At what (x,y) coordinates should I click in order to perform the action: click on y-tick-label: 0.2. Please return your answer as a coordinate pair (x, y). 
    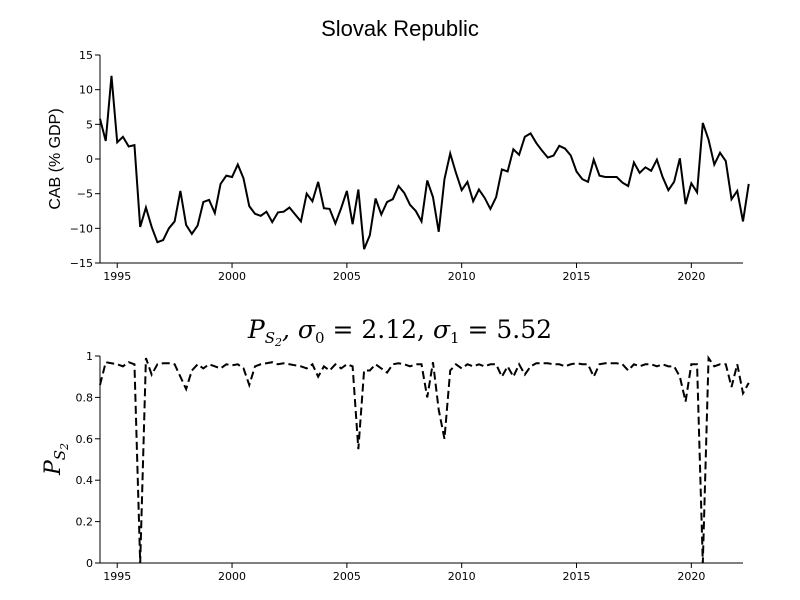
    Looking at the image, I should click on (85, 522).